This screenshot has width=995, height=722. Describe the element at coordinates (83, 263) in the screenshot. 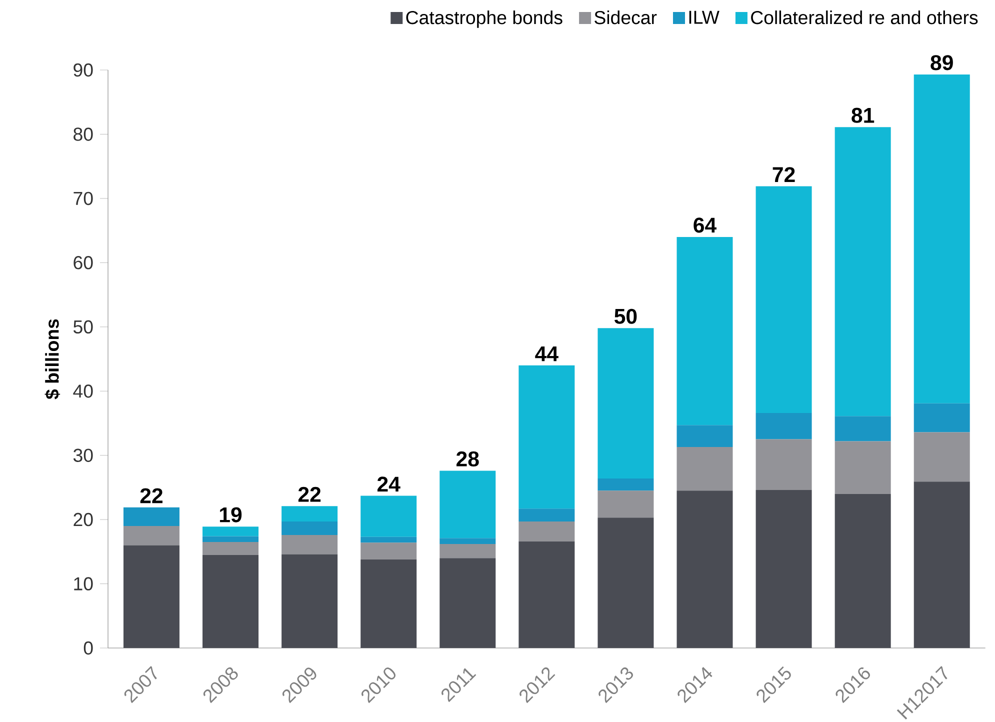

I see `y-tick-label: 60` at that location.